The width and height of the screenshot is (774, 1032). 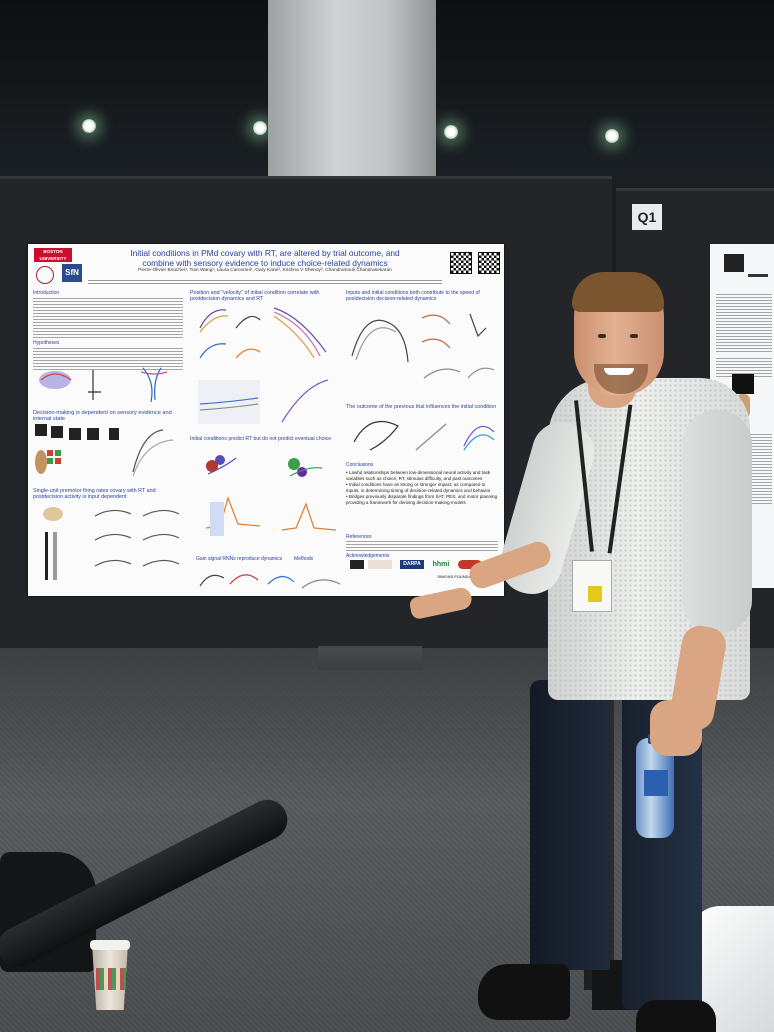 I want to click on poster-affiliations, so click(x=265, y=283).